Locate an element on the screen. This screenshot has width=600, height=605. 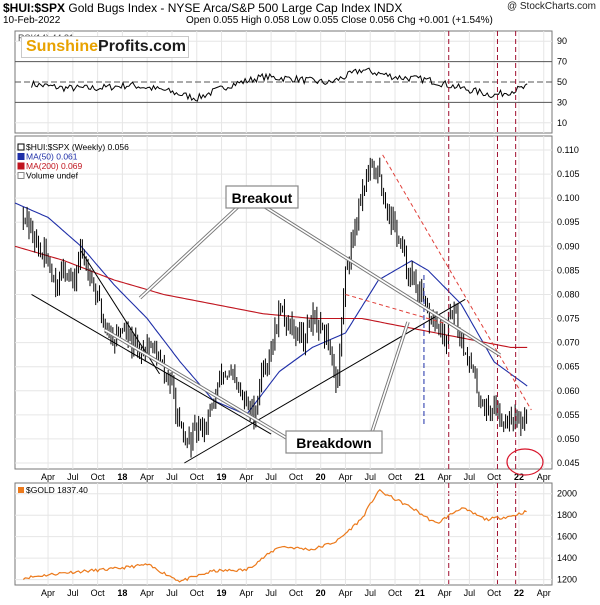
gold-tick-label: 1600 is located at coordinates (567, 537).